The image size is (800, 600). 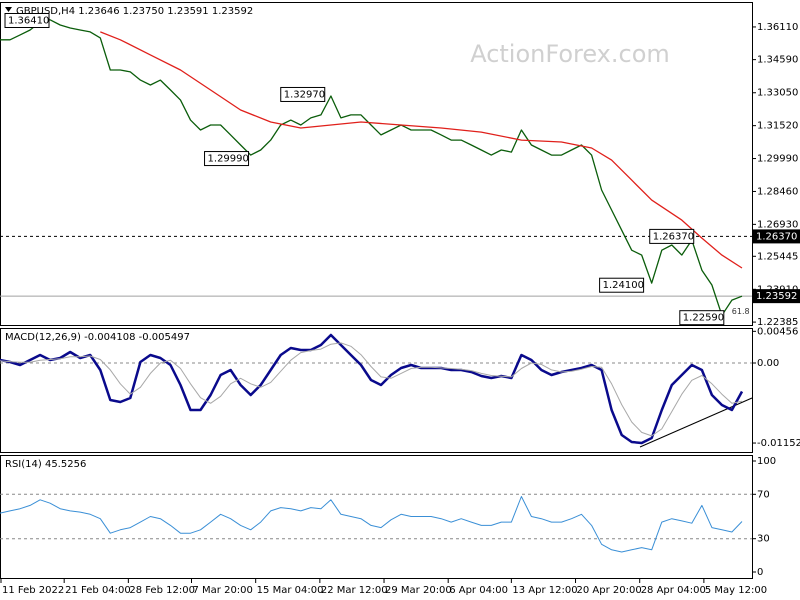 What do you see at coordinates (162, 590) in the screenshot?
I see `x-tick-label: 28 Feb 12:00` at bounding box center [162, 590].